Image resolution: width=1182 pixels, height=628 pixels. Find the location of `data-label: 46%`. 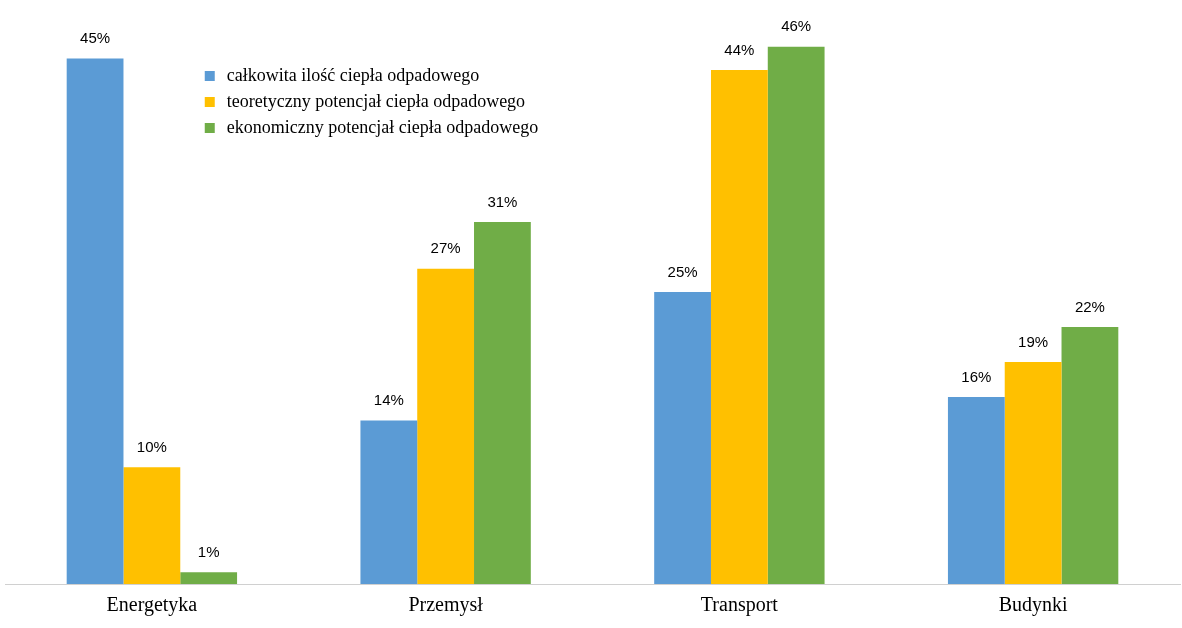

data-label: 46% is located at coordinates (796, 26).